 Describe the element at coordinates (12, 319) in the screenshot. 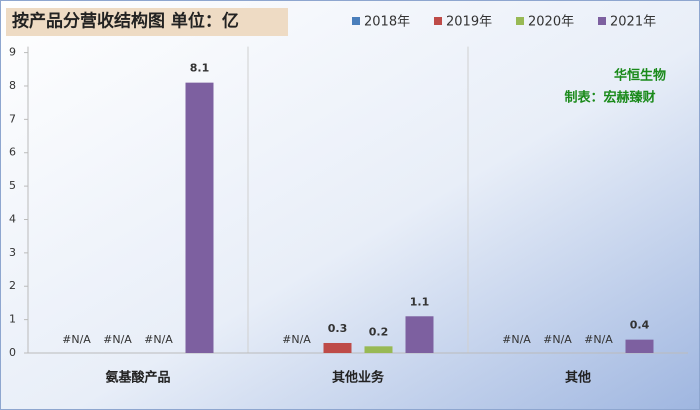

I see `y-tick-label: 1` at that location.